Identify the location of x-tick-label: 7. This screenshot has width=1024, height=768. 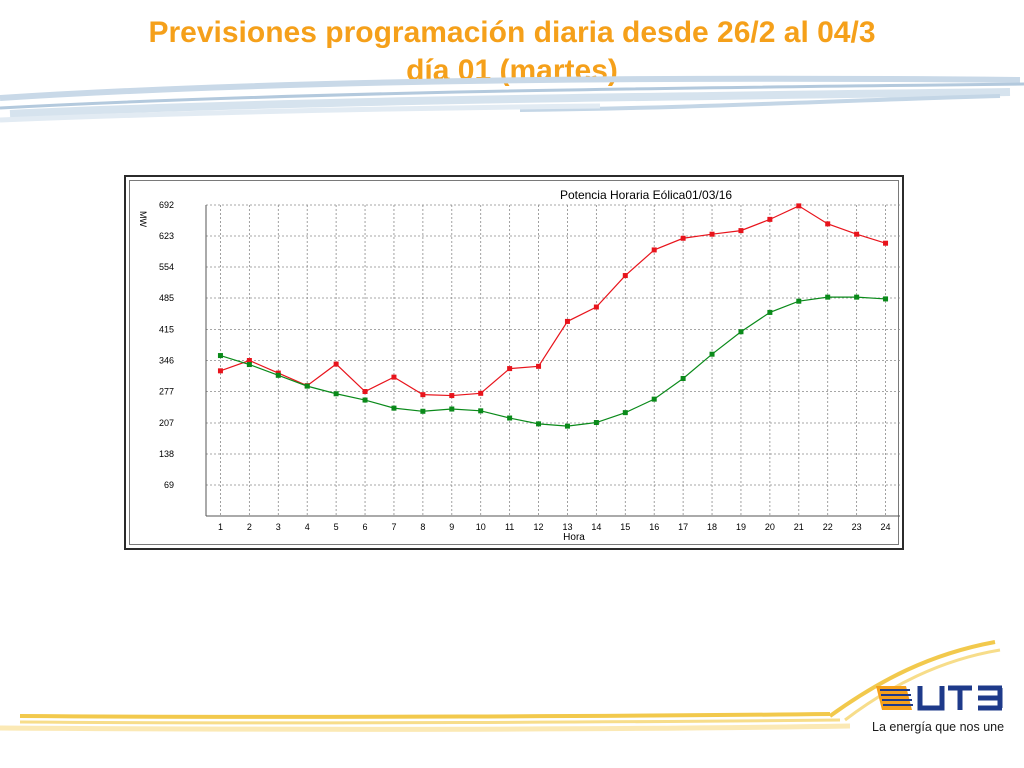
(393, 527).